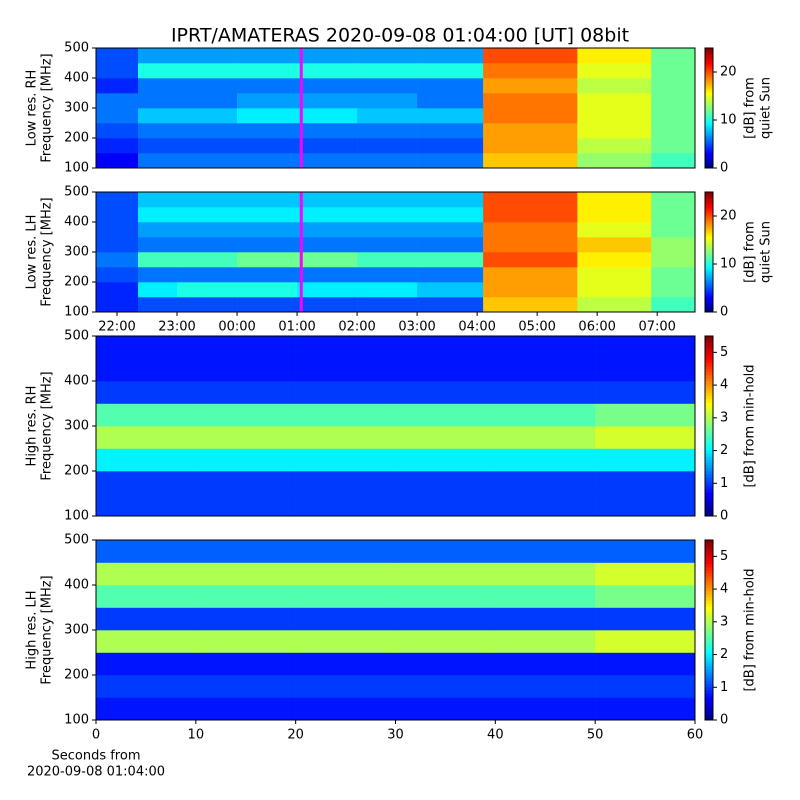 The width and height of the screenshot is (800, 800). I want to click on x-tick-label: 40, so click(495, 735).